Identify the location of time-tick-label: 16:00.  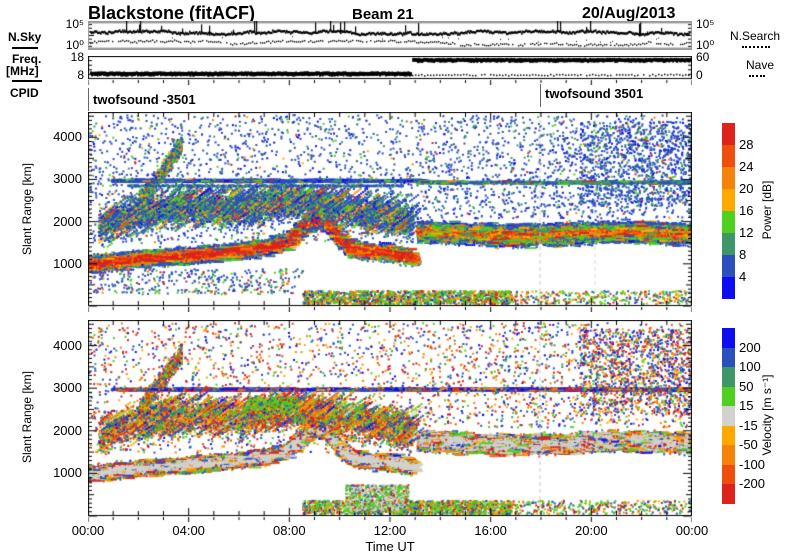
(490, 530).